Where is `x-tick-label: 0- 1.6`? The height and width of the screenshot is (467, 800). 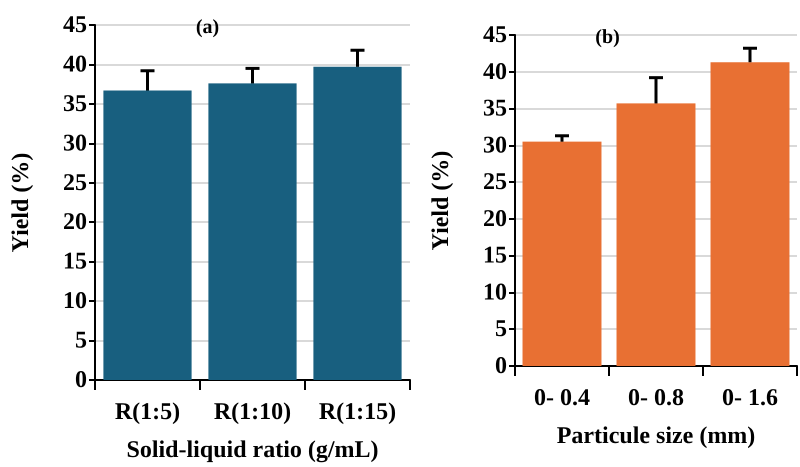
x-tick-label: 0- 1.6 is located at coordinates (750, 398).